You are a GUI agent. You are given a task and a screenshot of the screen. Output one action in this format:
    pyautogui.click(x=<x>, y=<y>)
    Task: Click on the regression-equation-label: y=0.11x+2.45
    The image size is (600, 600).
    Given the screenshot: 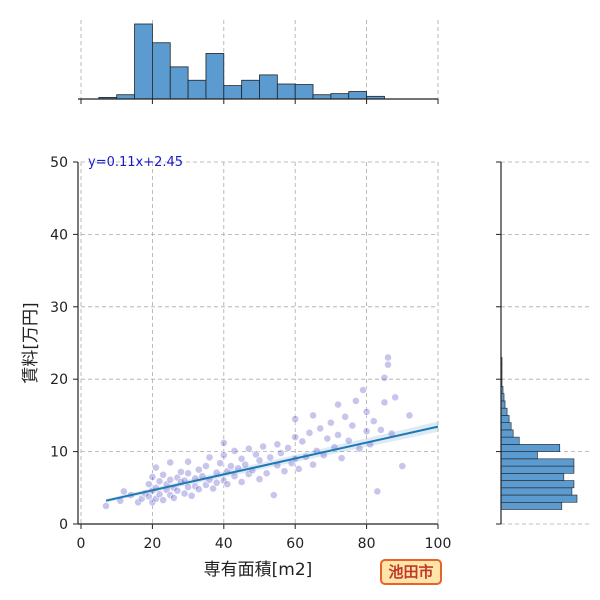 What is the action you would take?
    pyautogui.click(x=135, y=162)
    